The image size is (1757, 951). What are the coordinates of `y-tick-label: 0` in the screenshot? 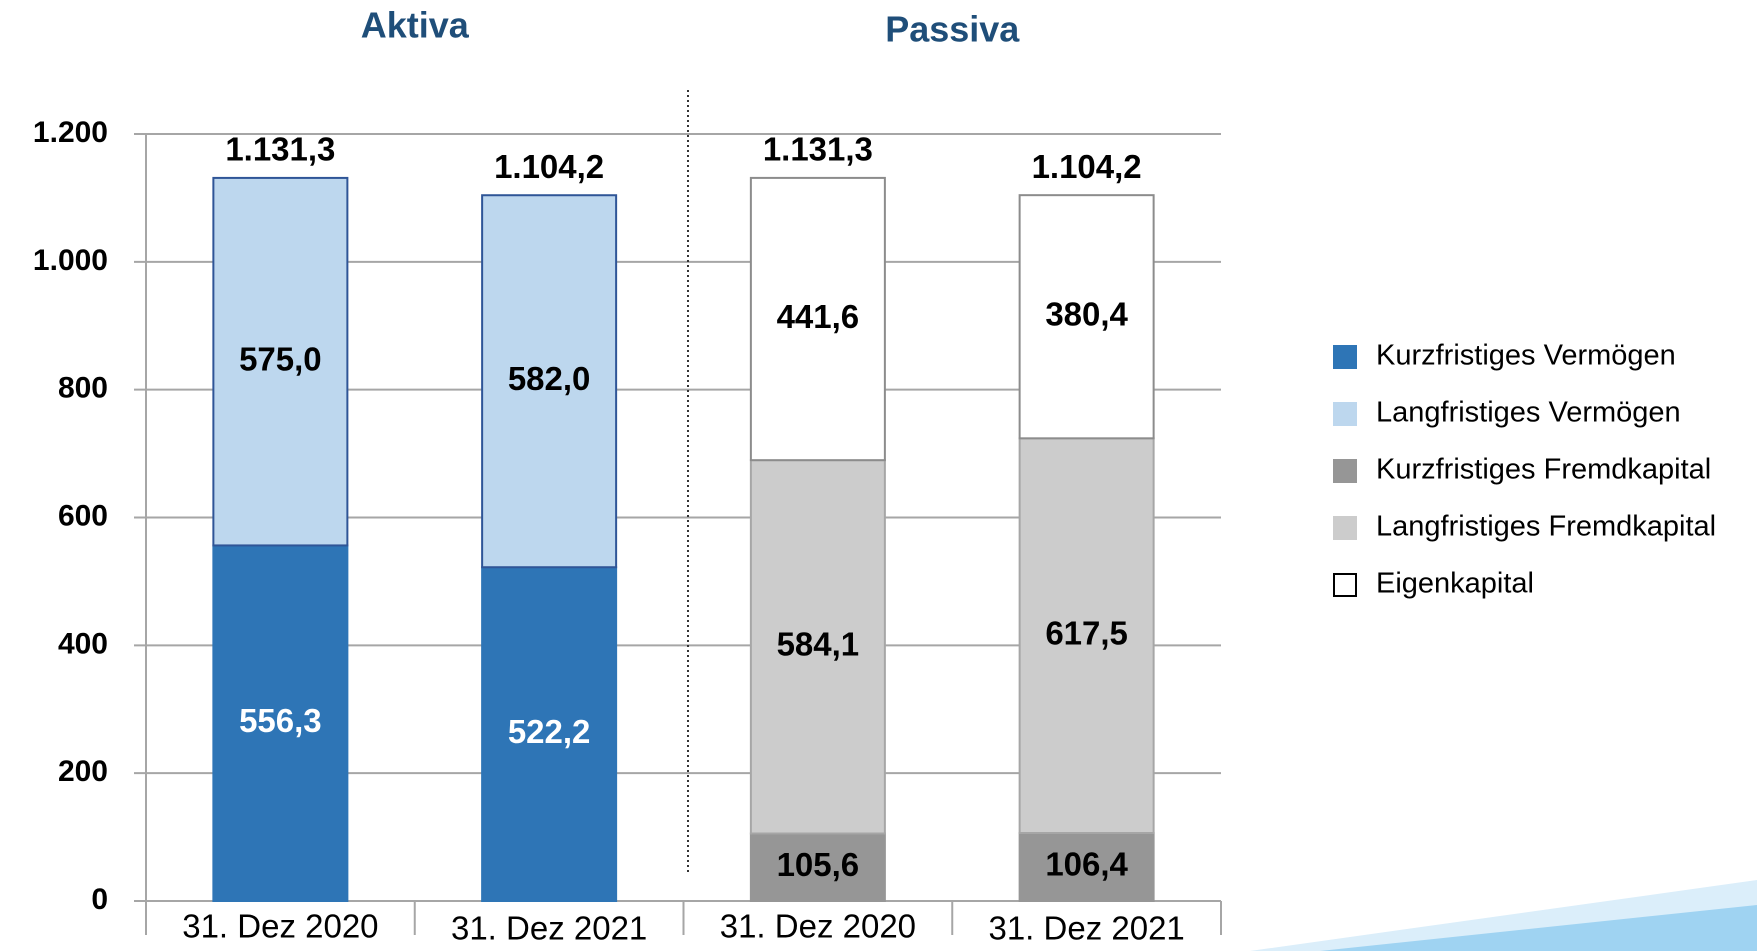 It's located at (99, 899).